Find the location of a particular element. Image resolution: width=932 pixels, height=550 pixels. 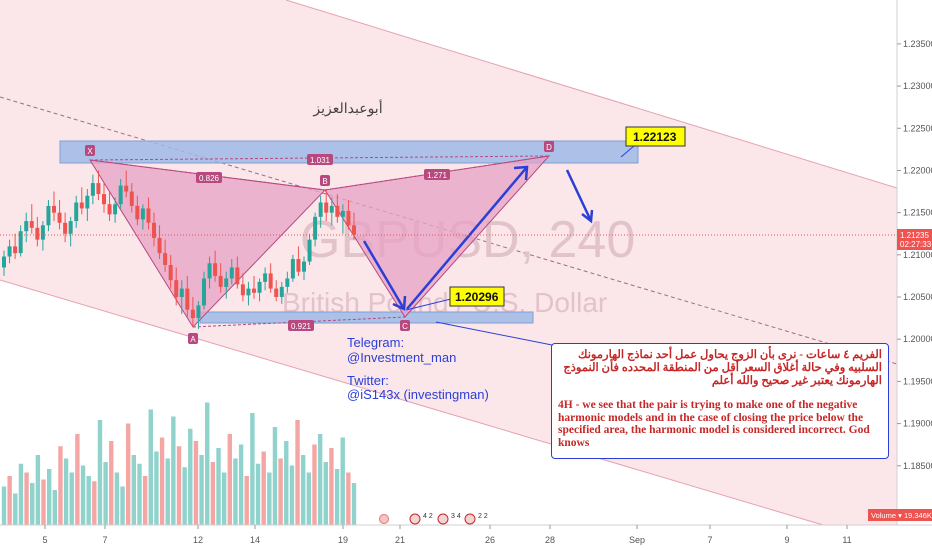

x-tick-label: Sep is located at coordinates (637, 540).